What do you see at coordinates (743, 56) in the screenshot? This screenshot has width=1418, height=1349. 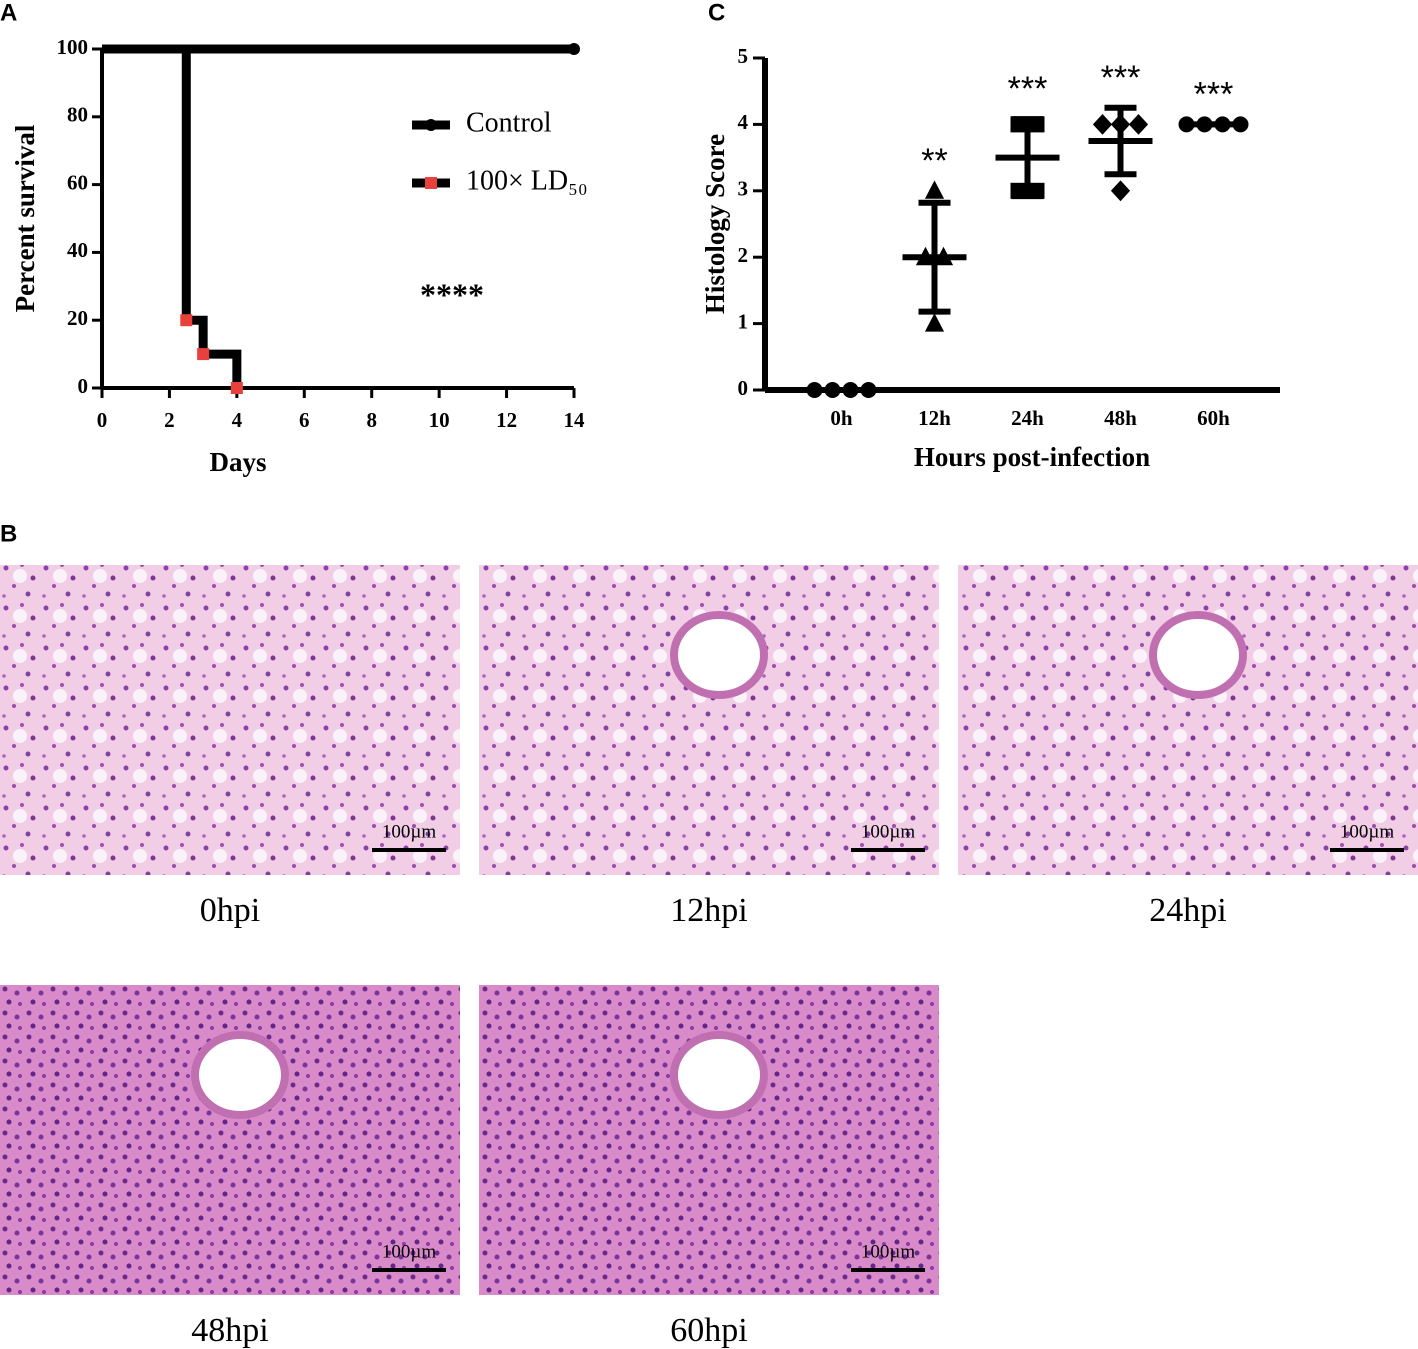 I see `y-tick-label: 5` at bounding box center [743, 56].